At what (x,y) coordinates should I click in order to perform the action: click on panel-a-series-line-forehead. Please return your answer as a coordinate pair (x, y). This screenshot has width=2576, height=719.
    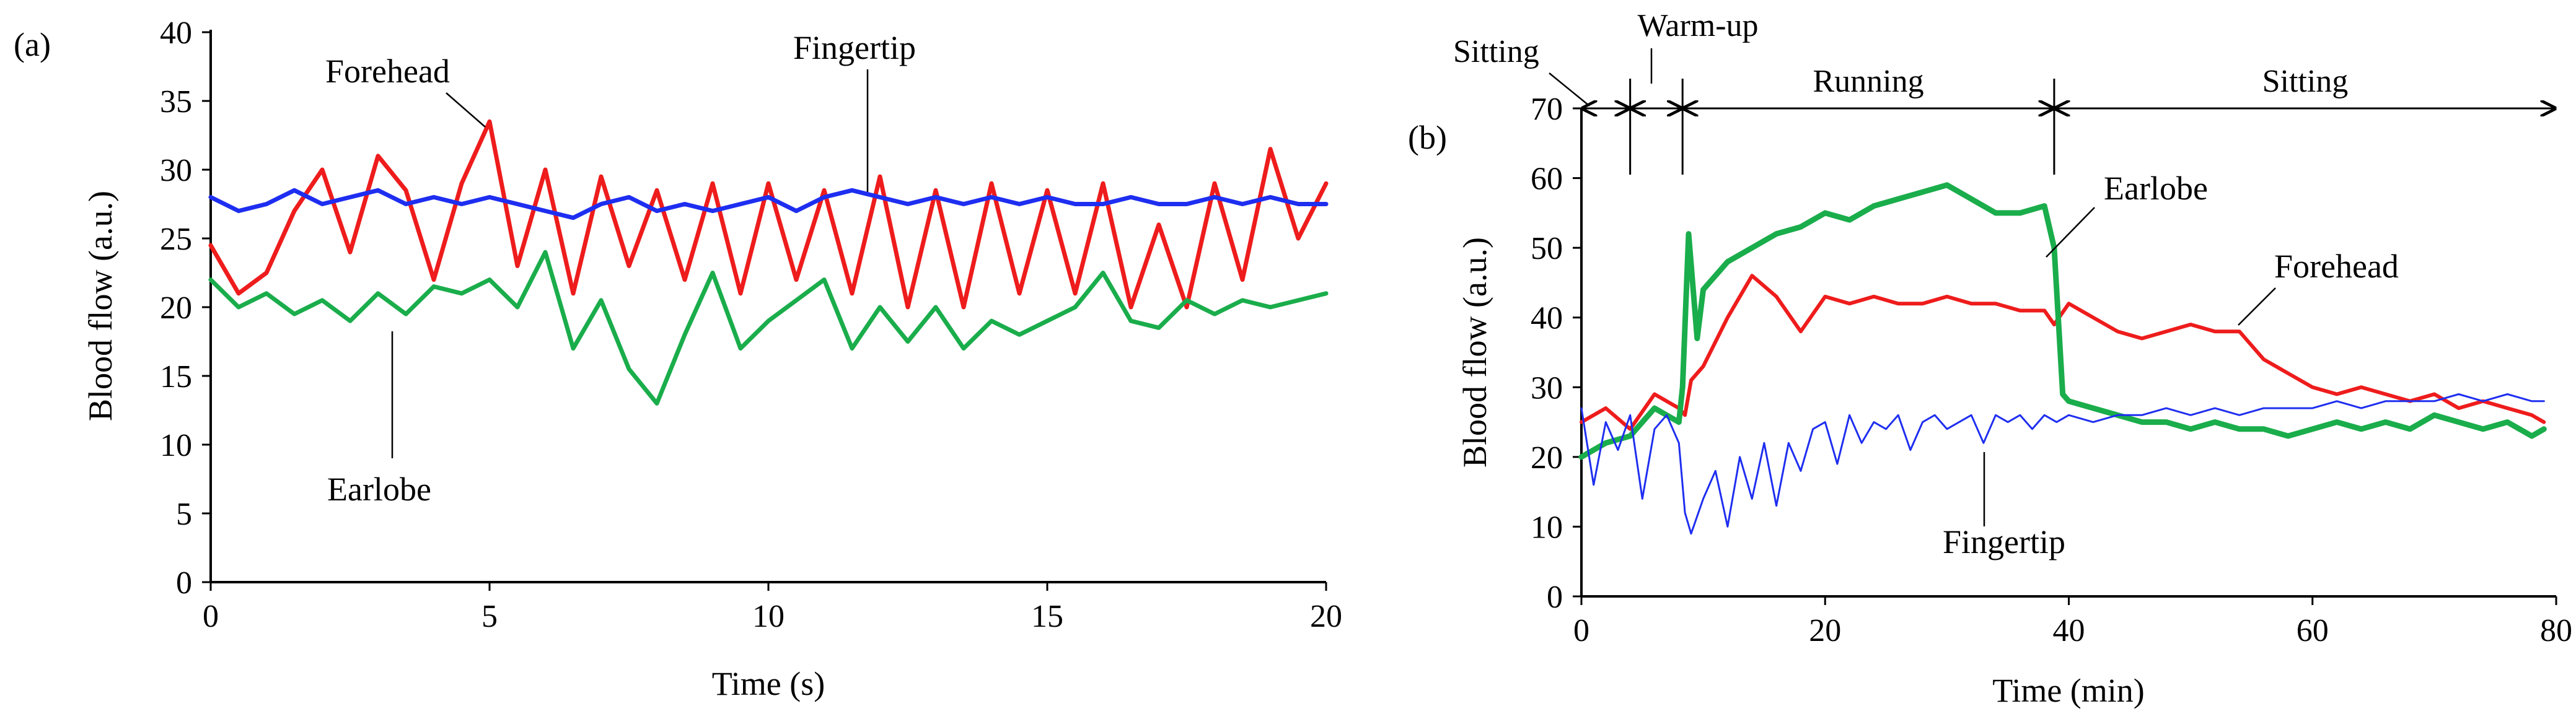
    Looking at the image, I should click on (769, 214).